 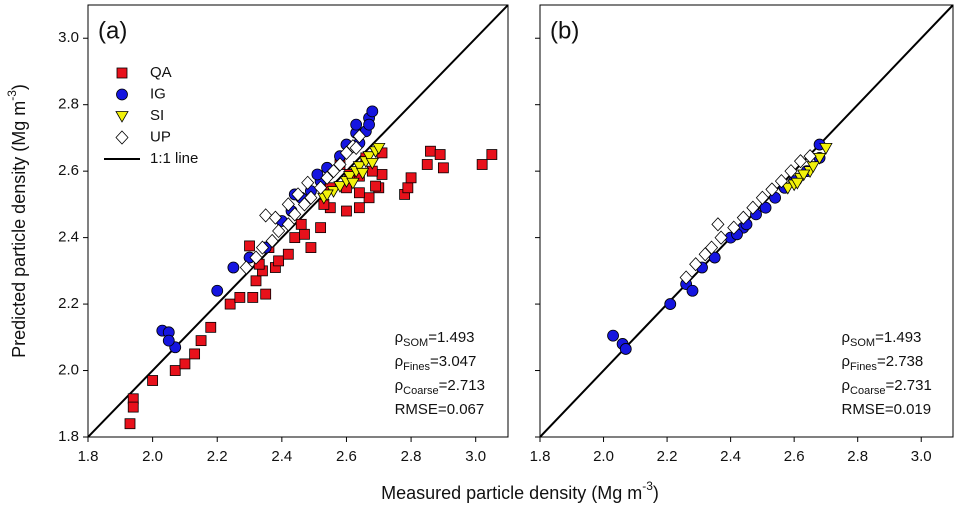 What do you see at coordinates (158, 93) in the screenshot?
I see `legend-label: IG` at bounding box center [158, 93].